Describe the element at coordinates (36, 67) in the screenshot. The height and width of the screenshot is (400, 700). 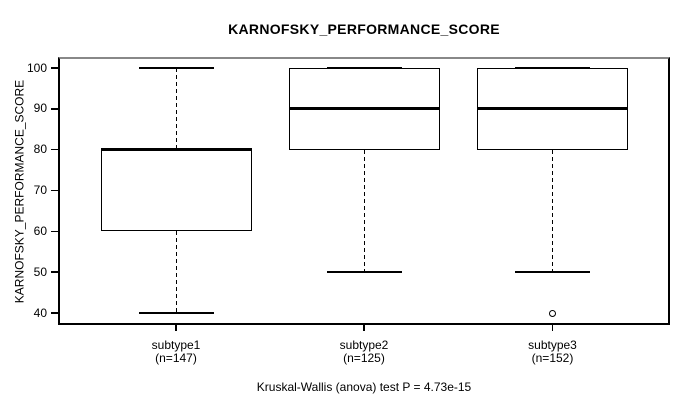
I see `y-tick-label: 100` at that location.